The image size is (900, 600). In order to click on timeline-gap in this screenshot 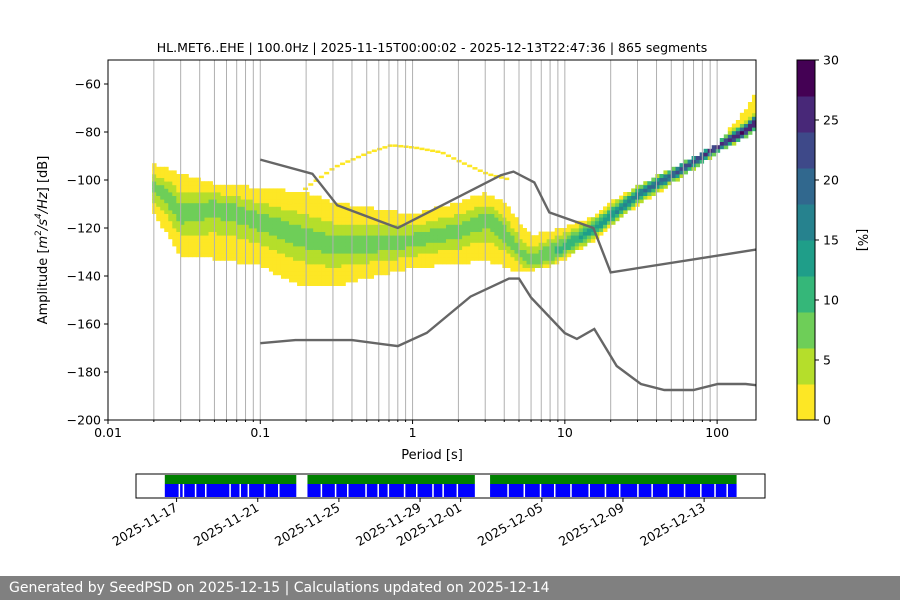, I will do `click(715, 490)`.